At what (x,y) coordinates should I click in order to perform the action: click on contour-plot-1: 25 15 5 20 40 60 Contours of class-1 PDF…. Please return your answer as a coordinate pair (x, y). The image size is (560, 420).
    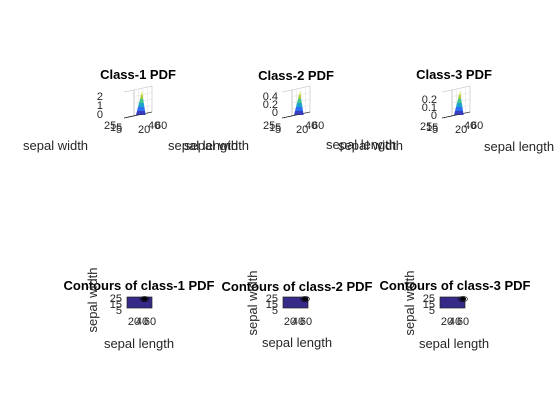
    Looking at the image, I should click on (139, 309).